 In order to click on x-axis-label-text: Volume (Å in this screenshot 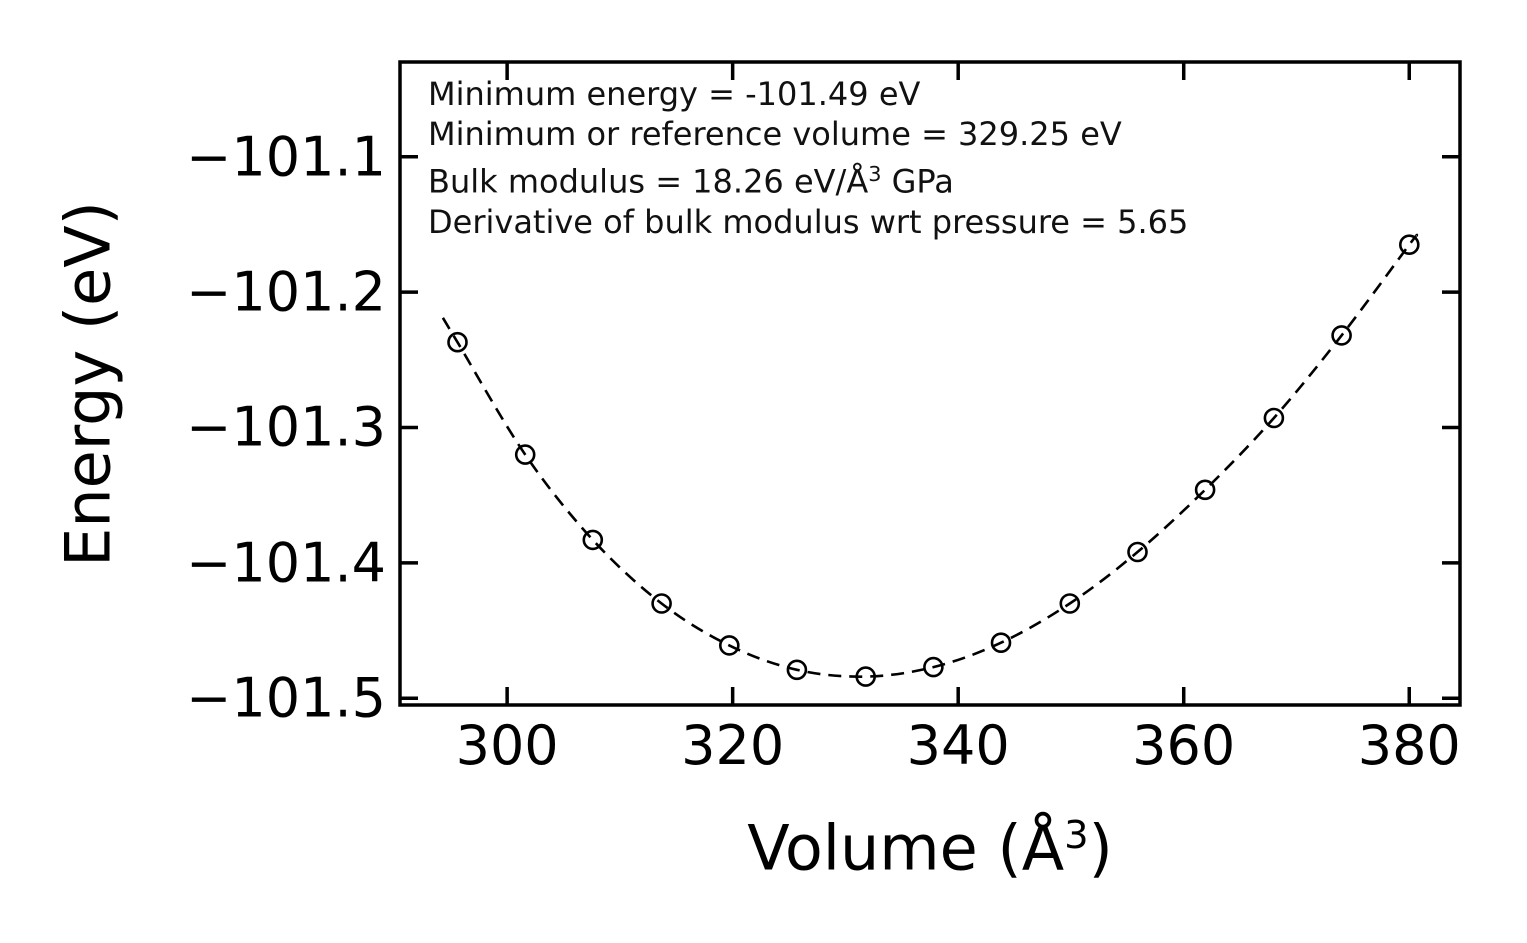, I will do `click(906, 848)`.